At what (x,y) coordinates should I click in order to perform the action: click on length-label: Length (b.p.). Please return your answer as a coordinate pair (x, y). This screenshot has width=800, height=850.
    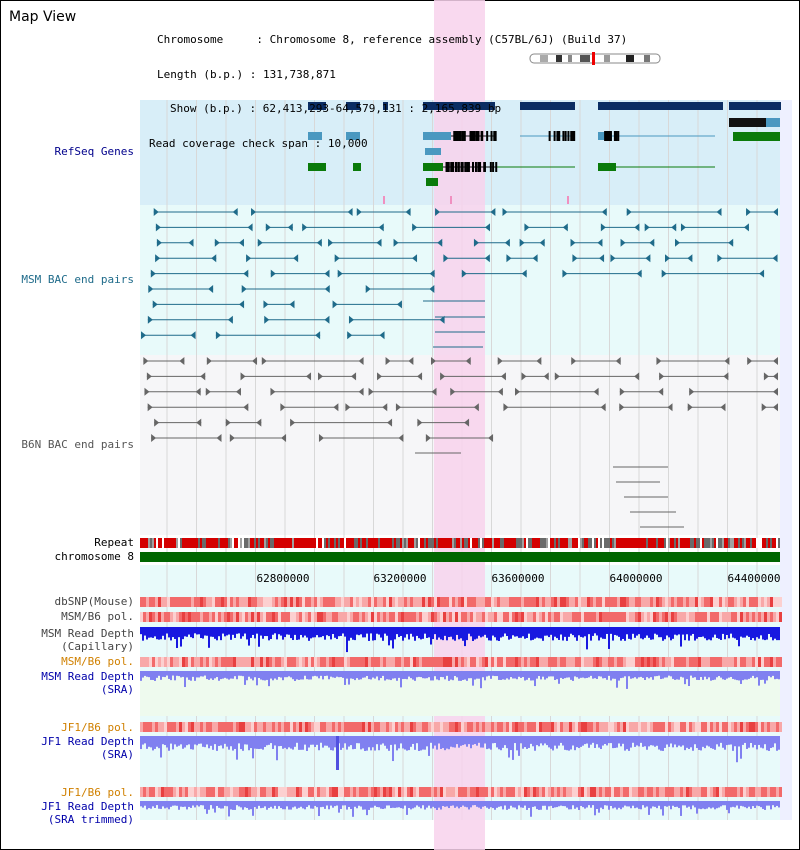
    Looking at the image, I should click on (200, 74).